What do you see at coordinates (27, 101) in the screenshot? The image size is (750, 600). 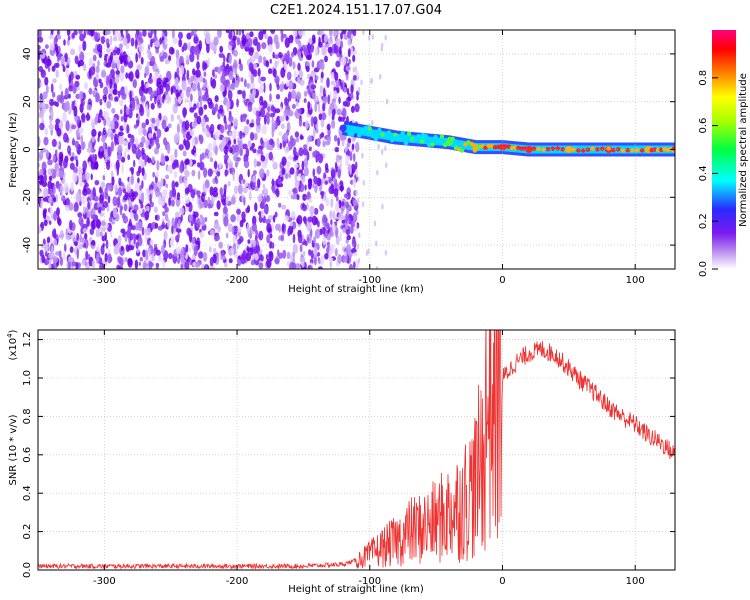 I see `y-tick-label: 20` at bounding box center [27, 101].